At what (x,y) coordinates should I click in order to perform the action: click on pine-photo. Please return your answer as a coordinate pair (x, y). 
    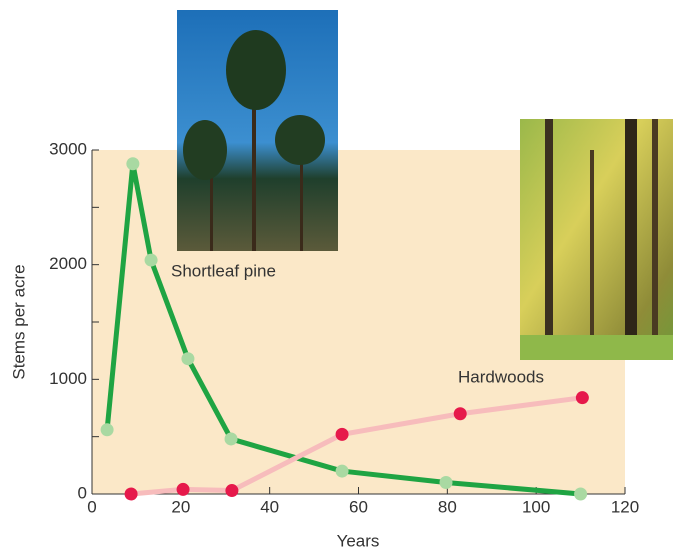
    Looking at the image, I should click on (257, 130).